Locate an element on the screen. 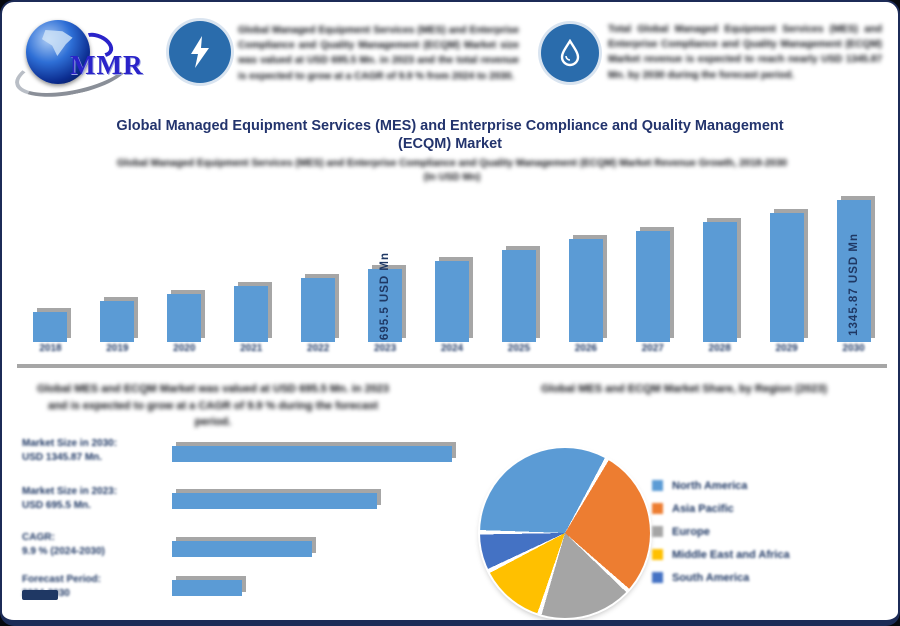 This screenshot has width=900, height=626. year-label: 2025 is located at coordinates (519, 348).